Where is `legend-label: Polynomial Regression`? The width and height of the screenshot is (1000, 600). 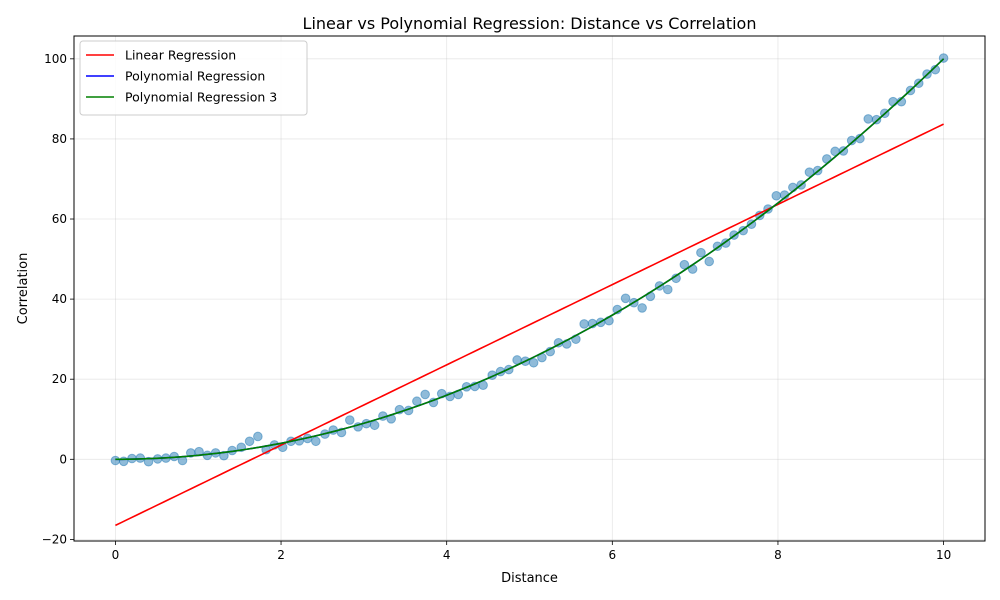 legend-label: Polynomial Regression is located at coordinates (195, 76).